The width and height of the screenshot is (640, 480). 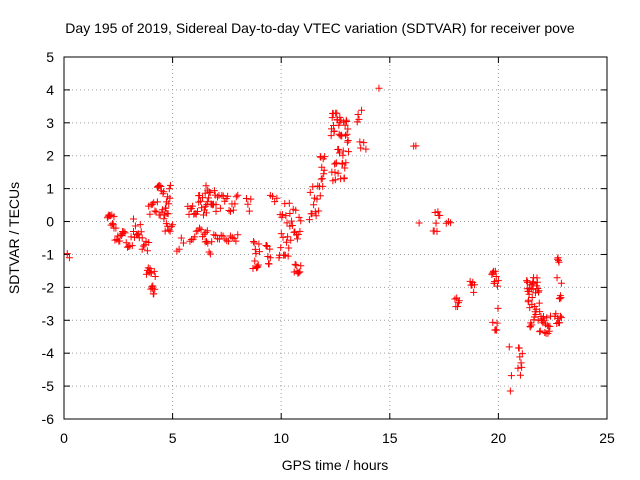 What do you see at coordinates (50, 123) in the screenshot?
I see `y-tick-label: 3` at bounding box center [50, 123].